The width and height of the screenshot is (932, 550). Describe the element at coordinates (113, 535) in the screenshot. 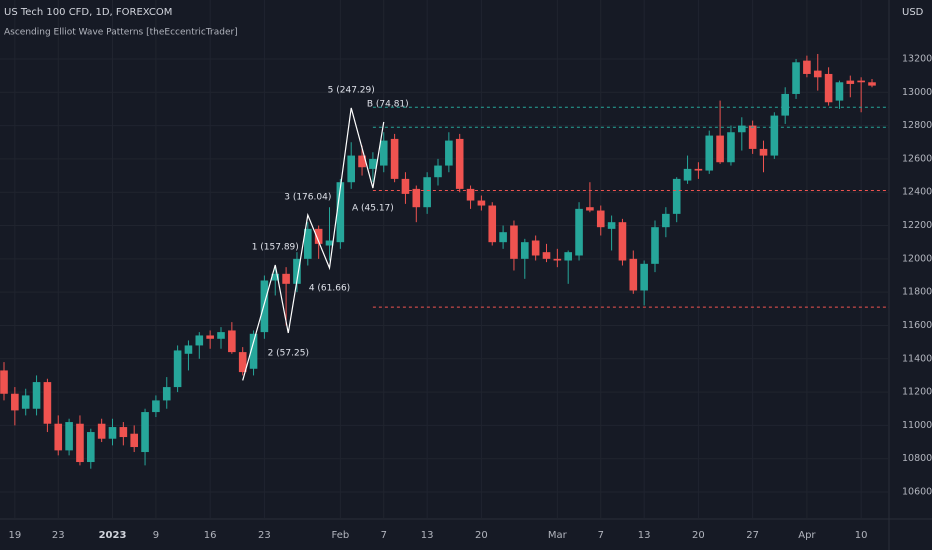

I see `x-tick-label: 2023` at that location.